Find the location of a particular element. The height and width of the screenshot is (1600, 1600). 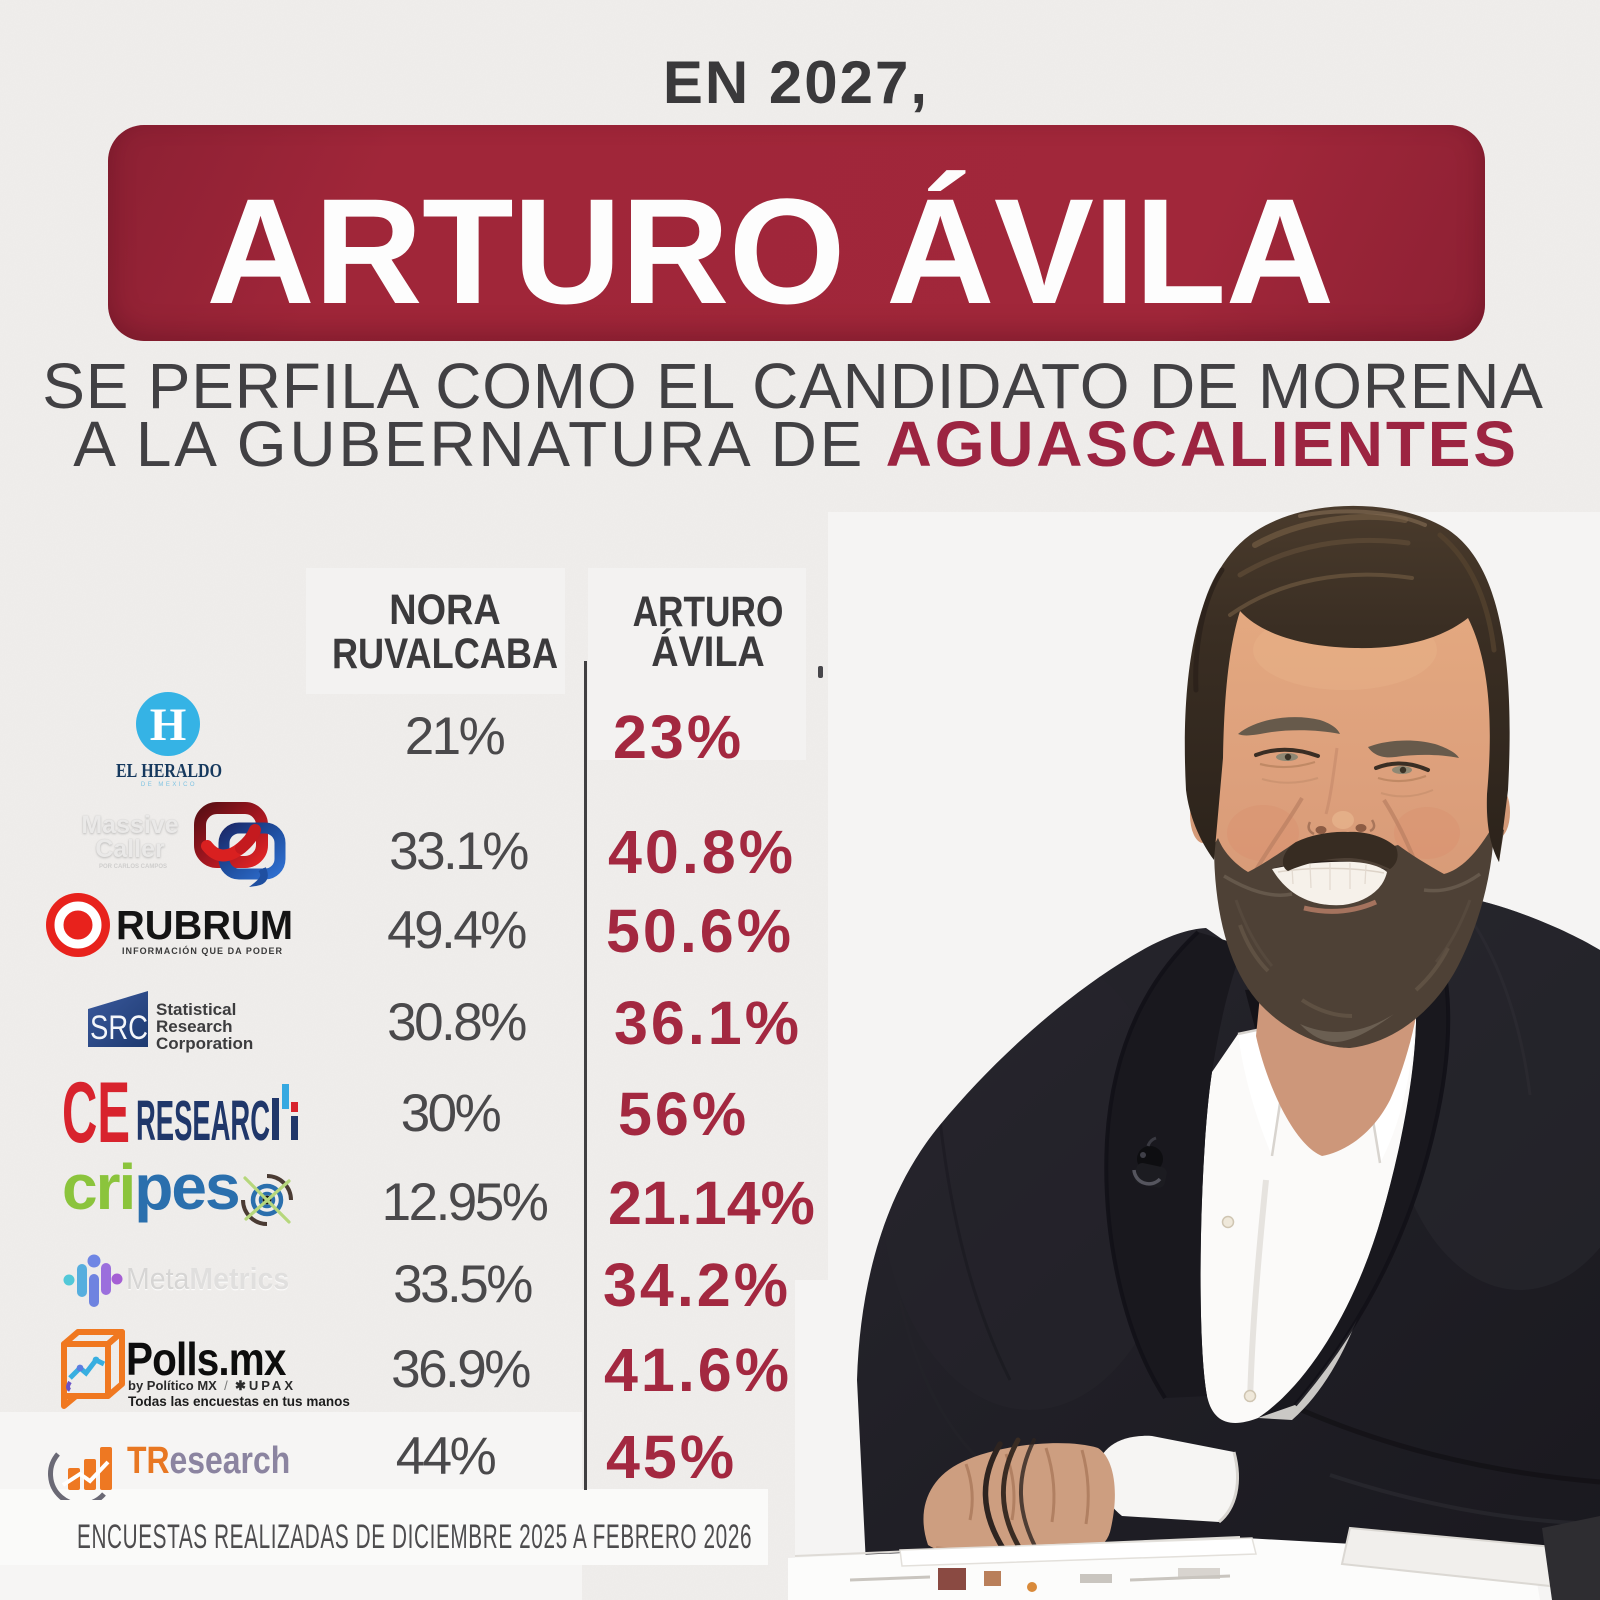

svg-text: H is located at coordinates (168, 725).